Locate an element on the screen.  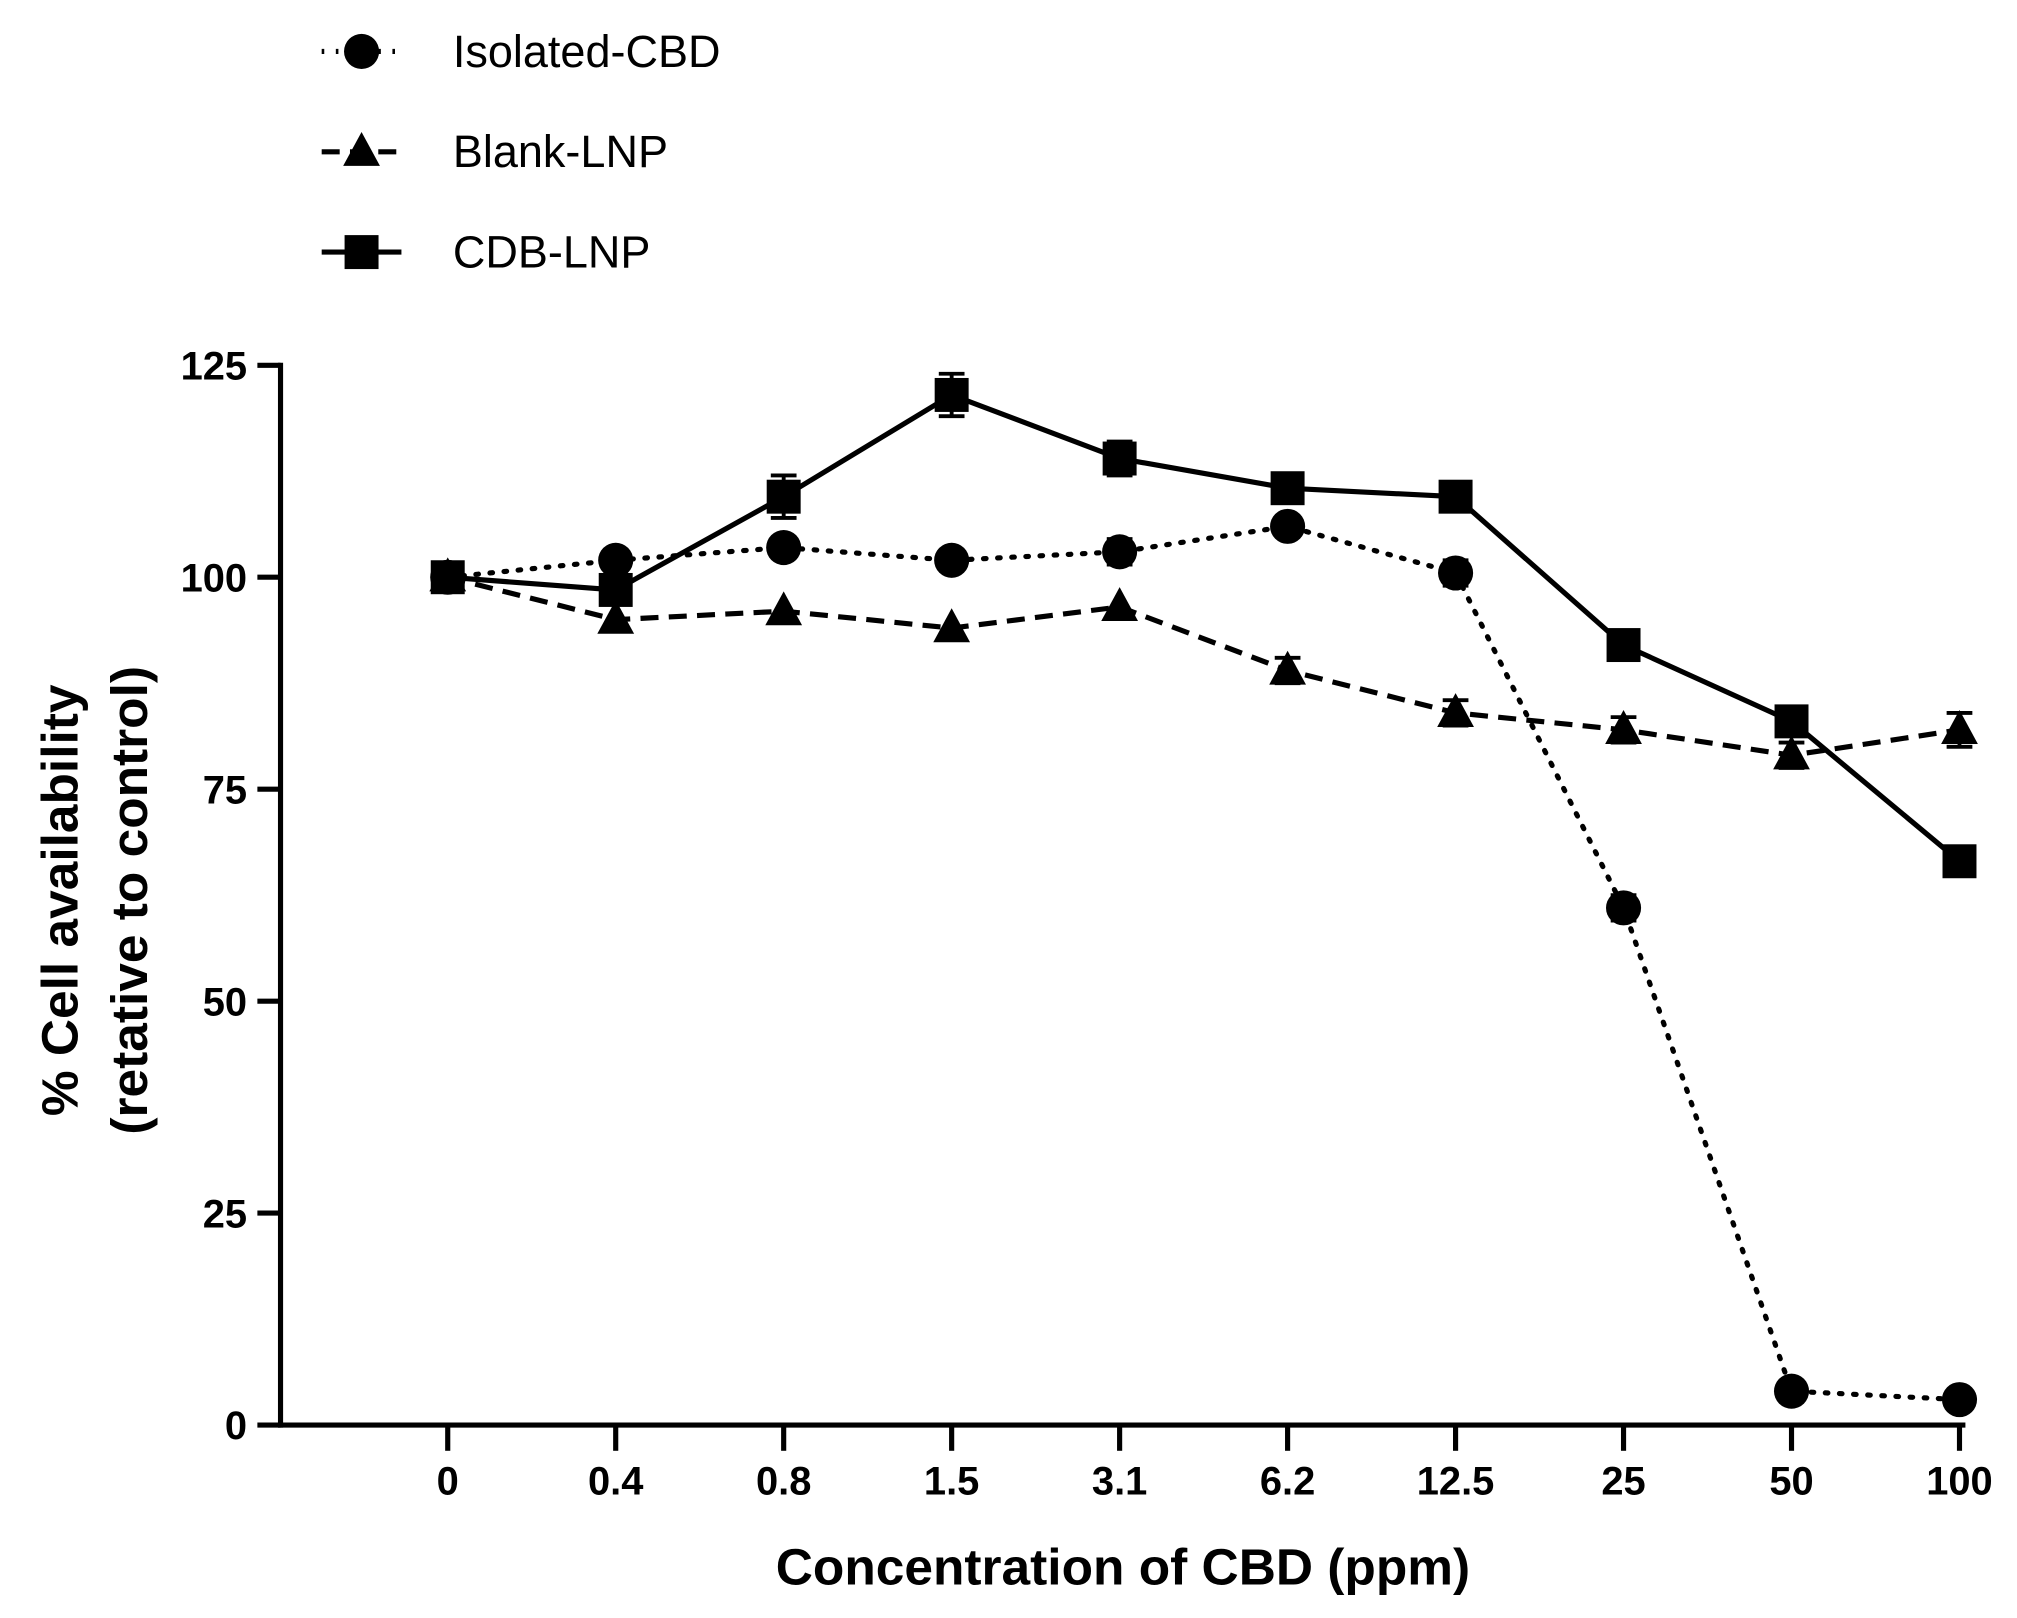
x-tick-label: 25 is located at coordinates (1623, 1482).